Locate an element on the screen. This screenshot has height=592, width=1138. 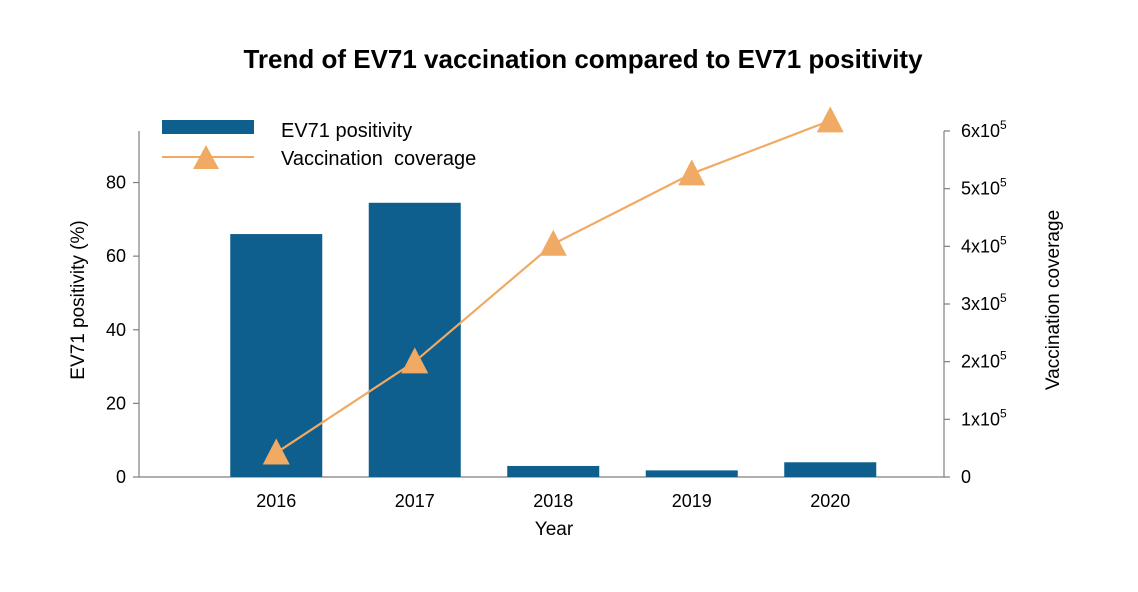
legend: EV71 positivity Vaccination coverage is located at coordinates (319, 145).